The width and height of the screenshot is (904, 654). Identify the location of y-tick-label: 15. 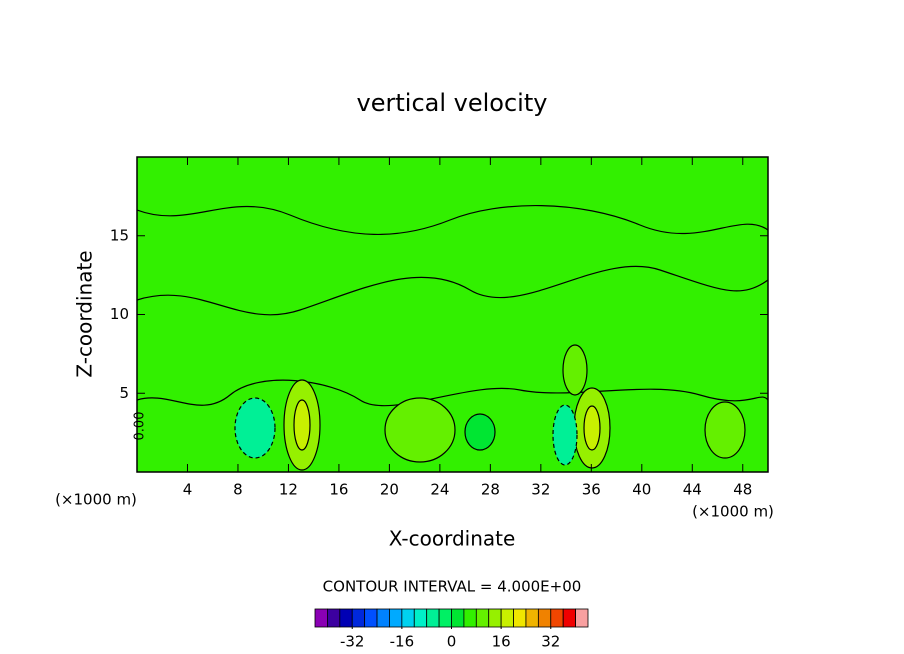
(119, 235).